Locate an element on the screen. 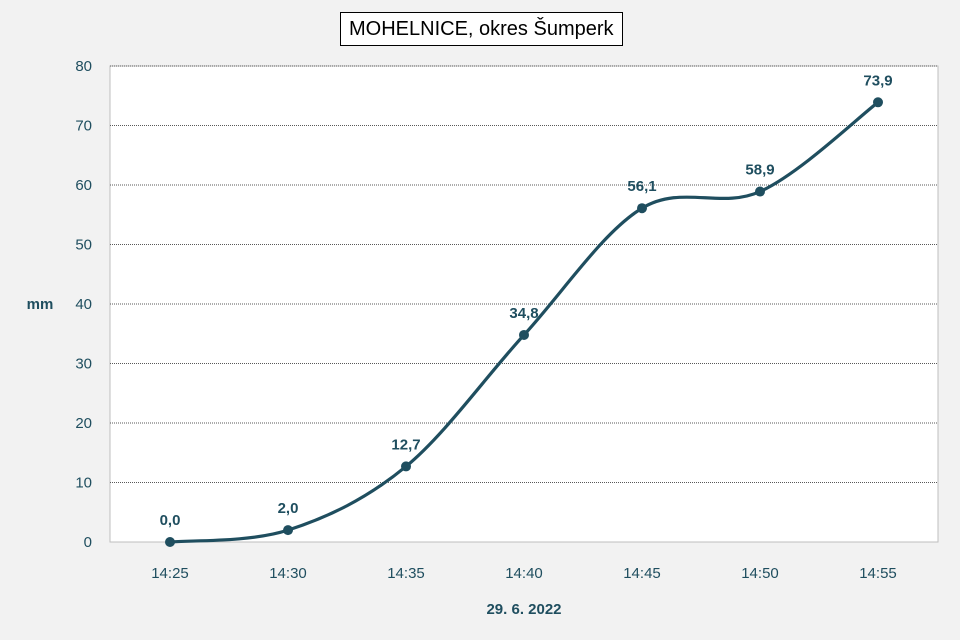  y-axis-title: mm is located at coordinates (40, 304).